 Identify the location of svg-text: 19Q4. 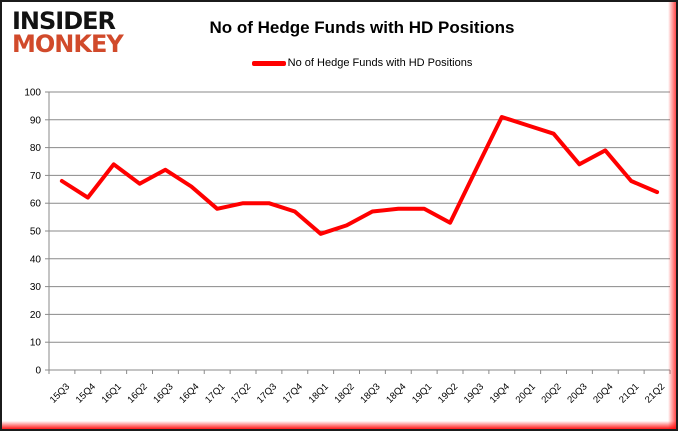
(500, 393).